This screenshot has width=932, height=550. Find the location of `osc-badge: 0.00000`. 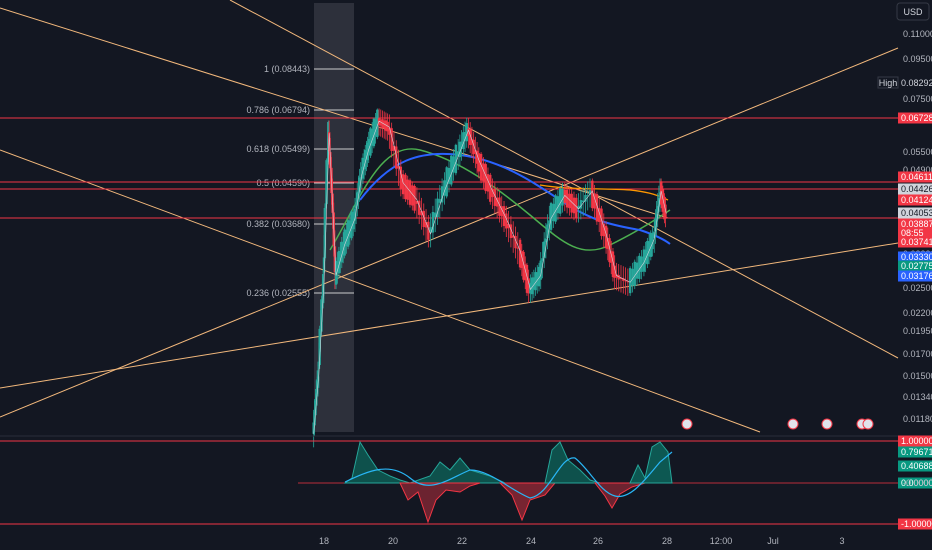

osc-badge: 0.00000 is located at coordinates (916, 483).